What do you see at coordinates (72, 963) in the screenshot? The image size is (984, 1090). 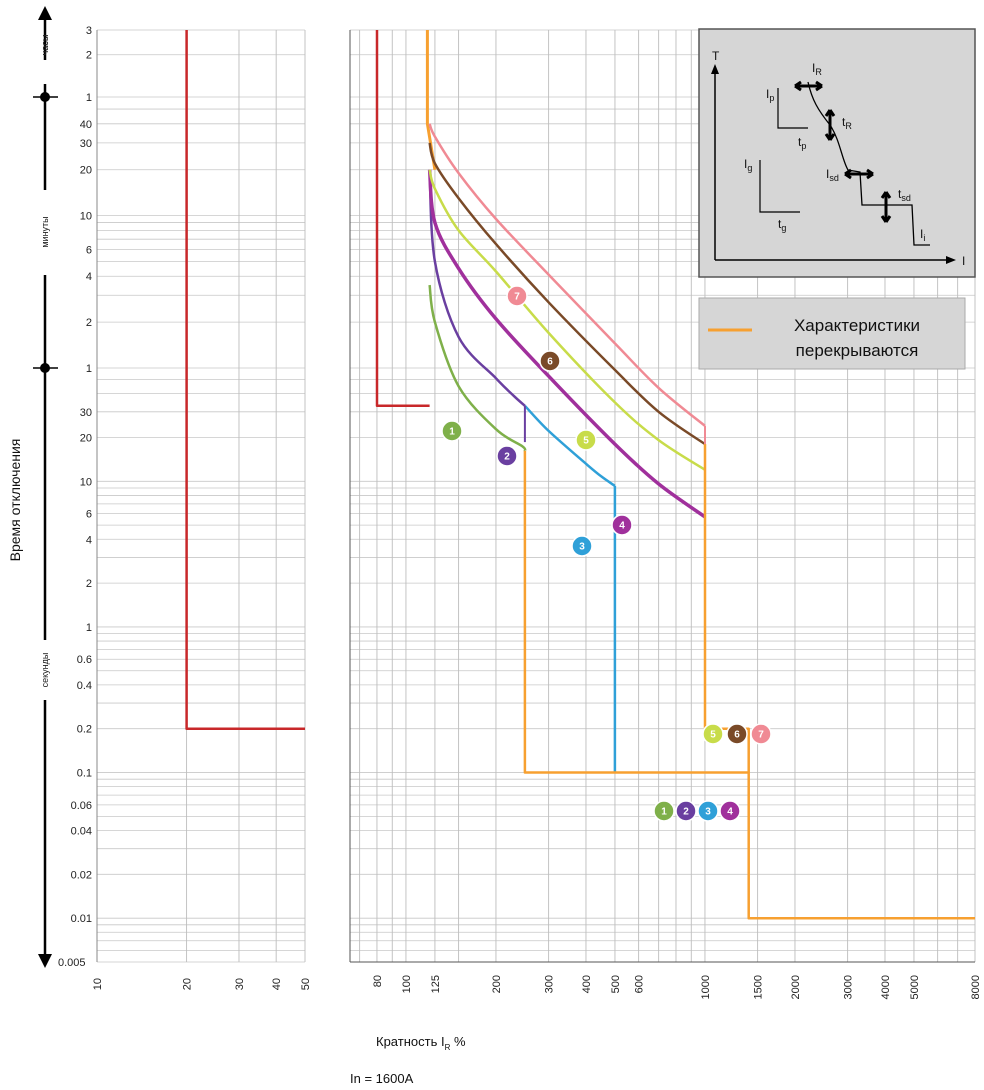 I see `y-tick-seconds: 0.005` at bounding box center [72, 963].